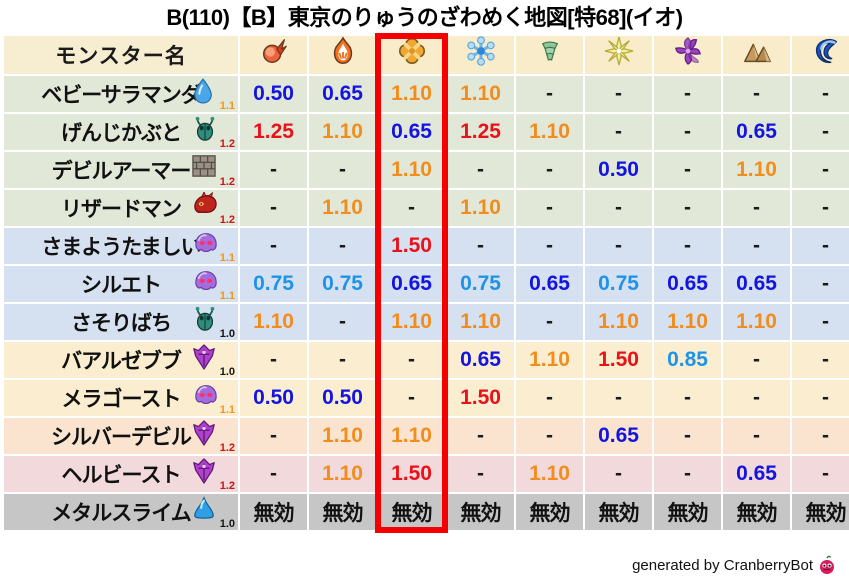  Describe the element at coordinates (411, 55) in the screenshot. I see `column-header-io-blast` at that location.